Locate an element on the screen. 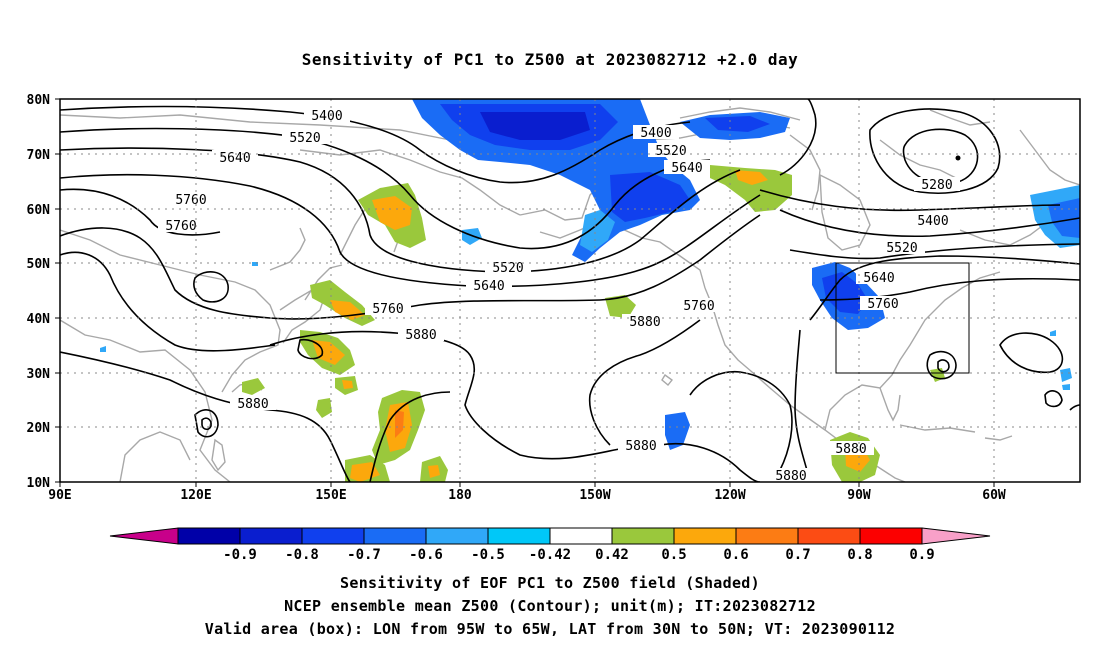 This screenshot has height=650, width=1100. lon-label: 60W is located at coordinates (994, 495).